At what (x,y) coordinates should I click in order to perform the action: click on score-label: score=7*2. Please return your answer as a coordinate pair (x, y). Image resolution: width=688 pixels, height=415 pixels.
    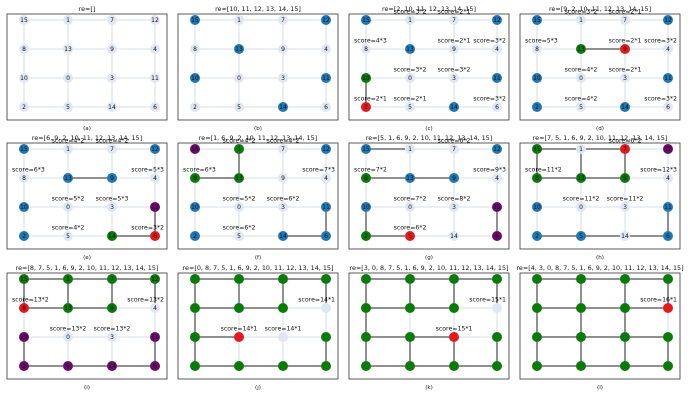
    Looking at the image, I should click on (370, 170).